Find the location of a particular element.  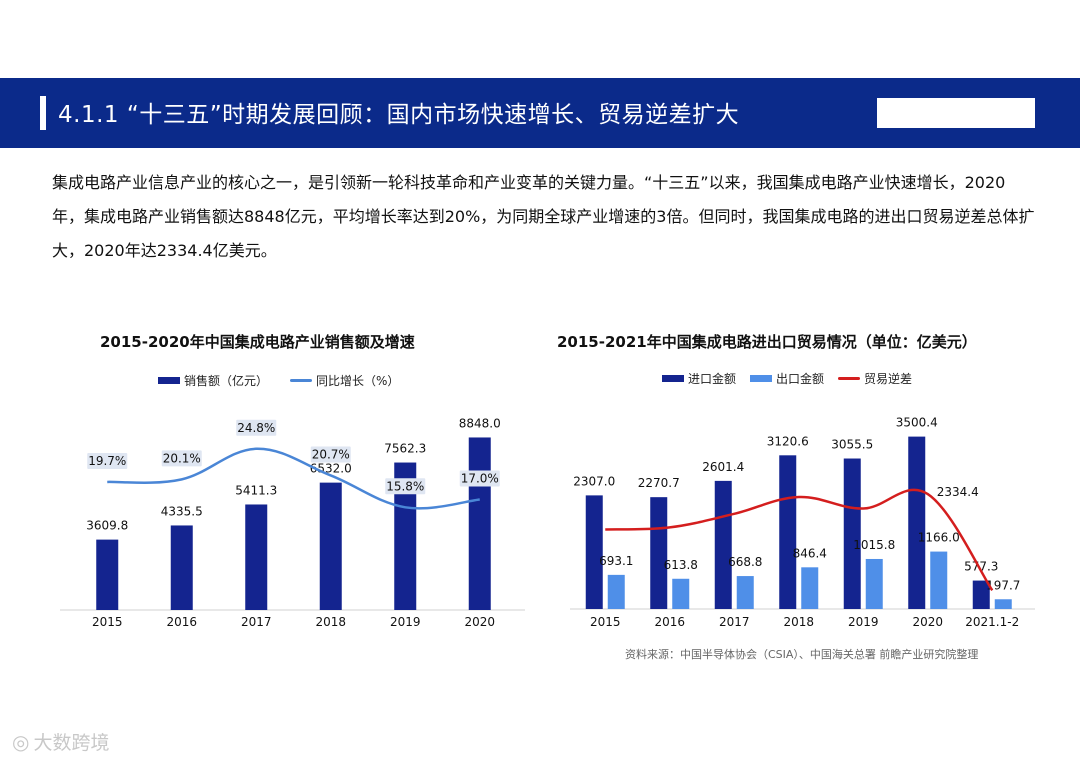

import-bar-label: 577.3 is located at coordinates (981, 567).